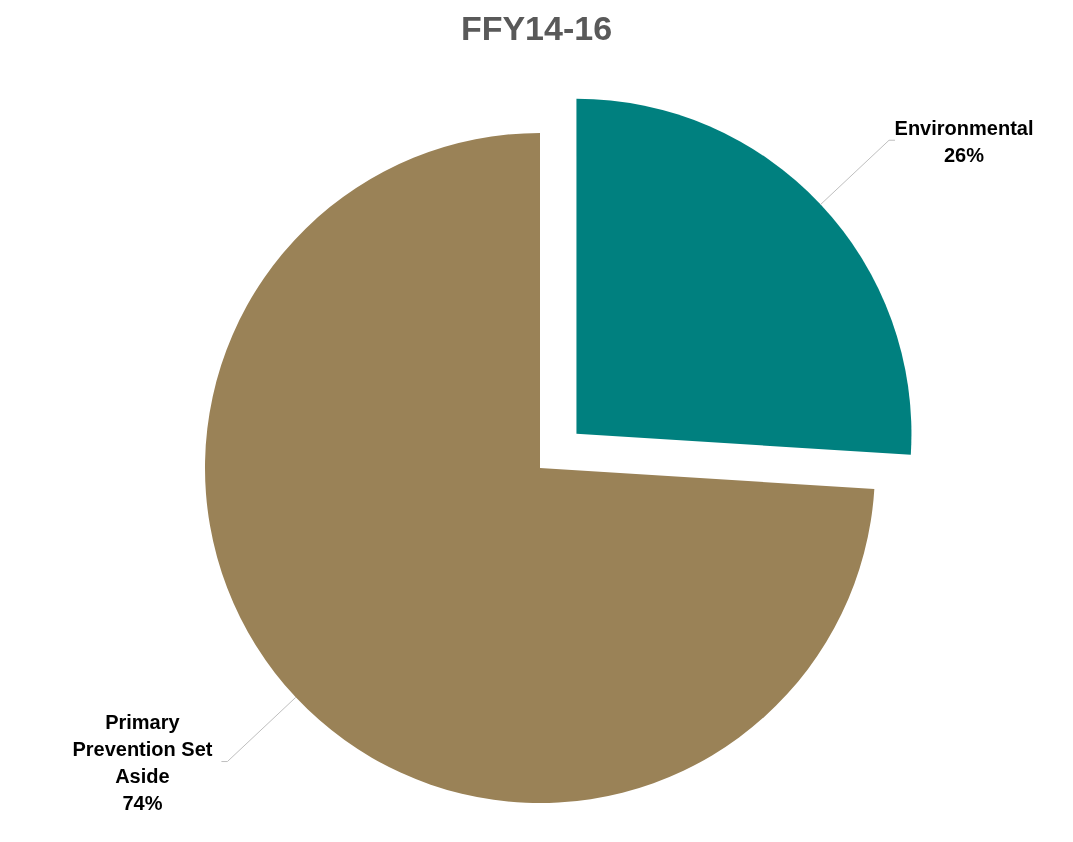  What do you see at coordinates (964, 127) in the screenshot?
I see `slice-label: Environmental` at bounding box center [964, 127].